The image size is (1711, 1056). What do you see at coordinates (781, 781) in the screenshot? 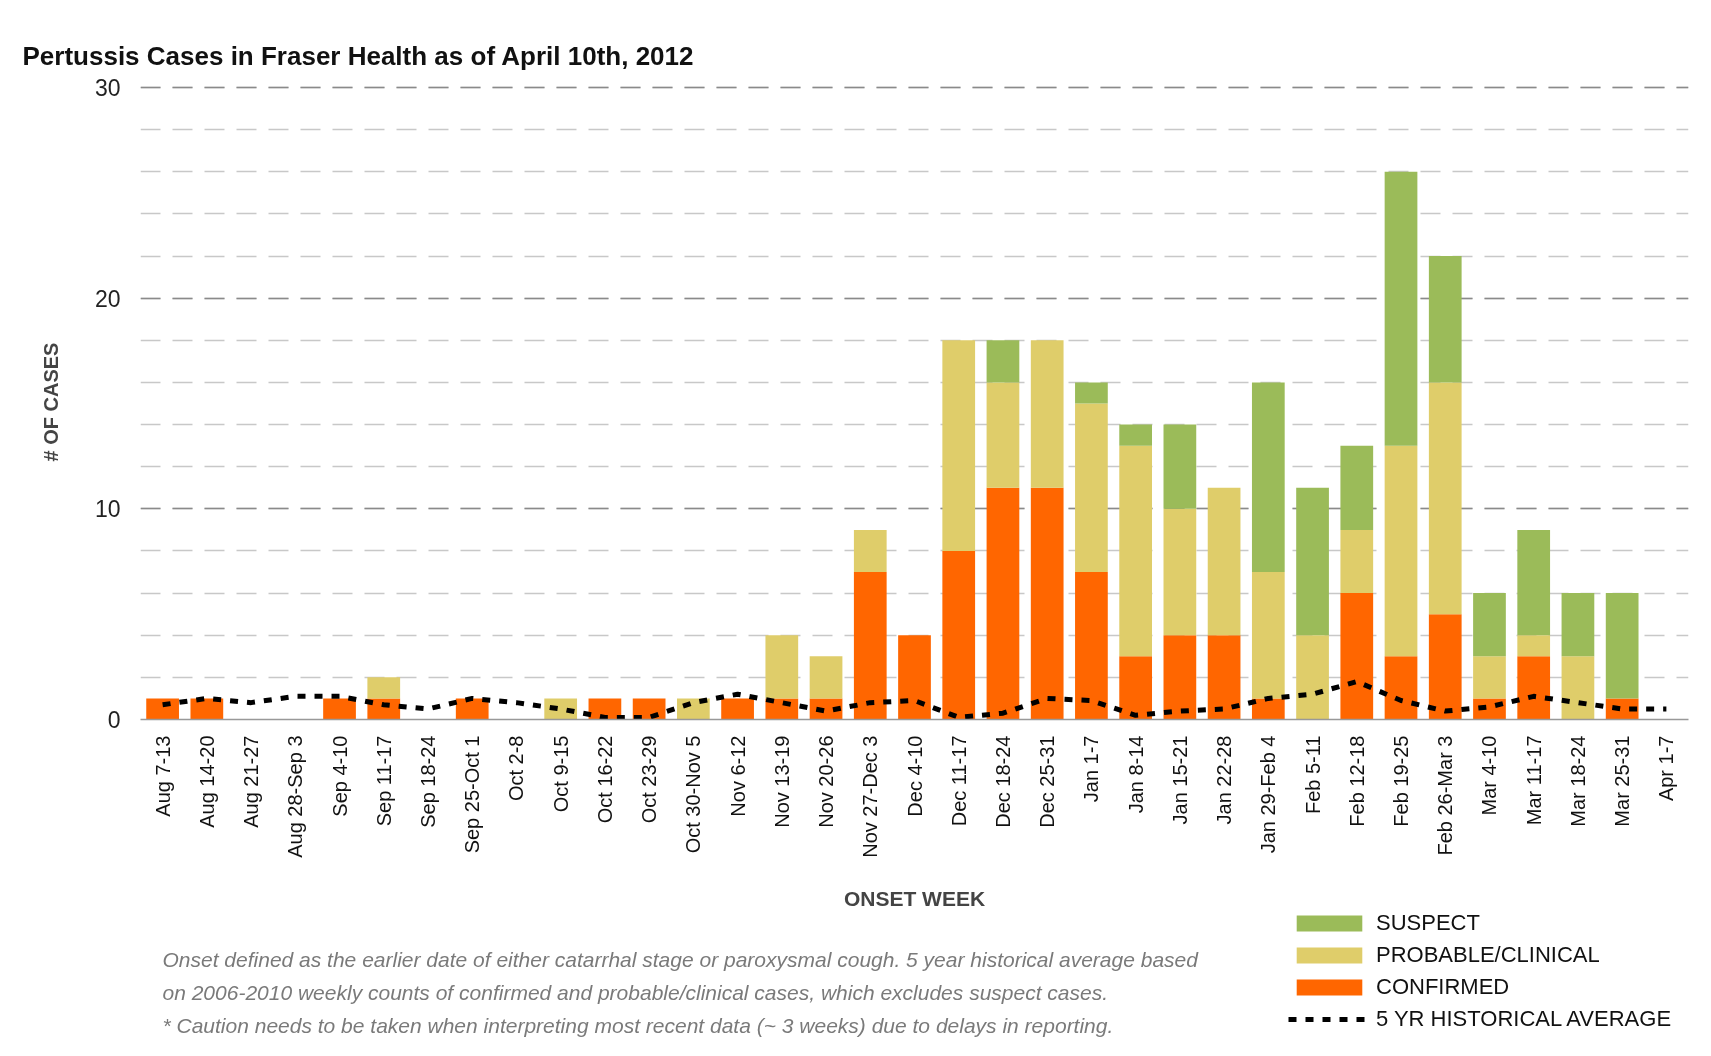
I see `x-tick-label: Nov 13-19` at bounding box center [781, 781].